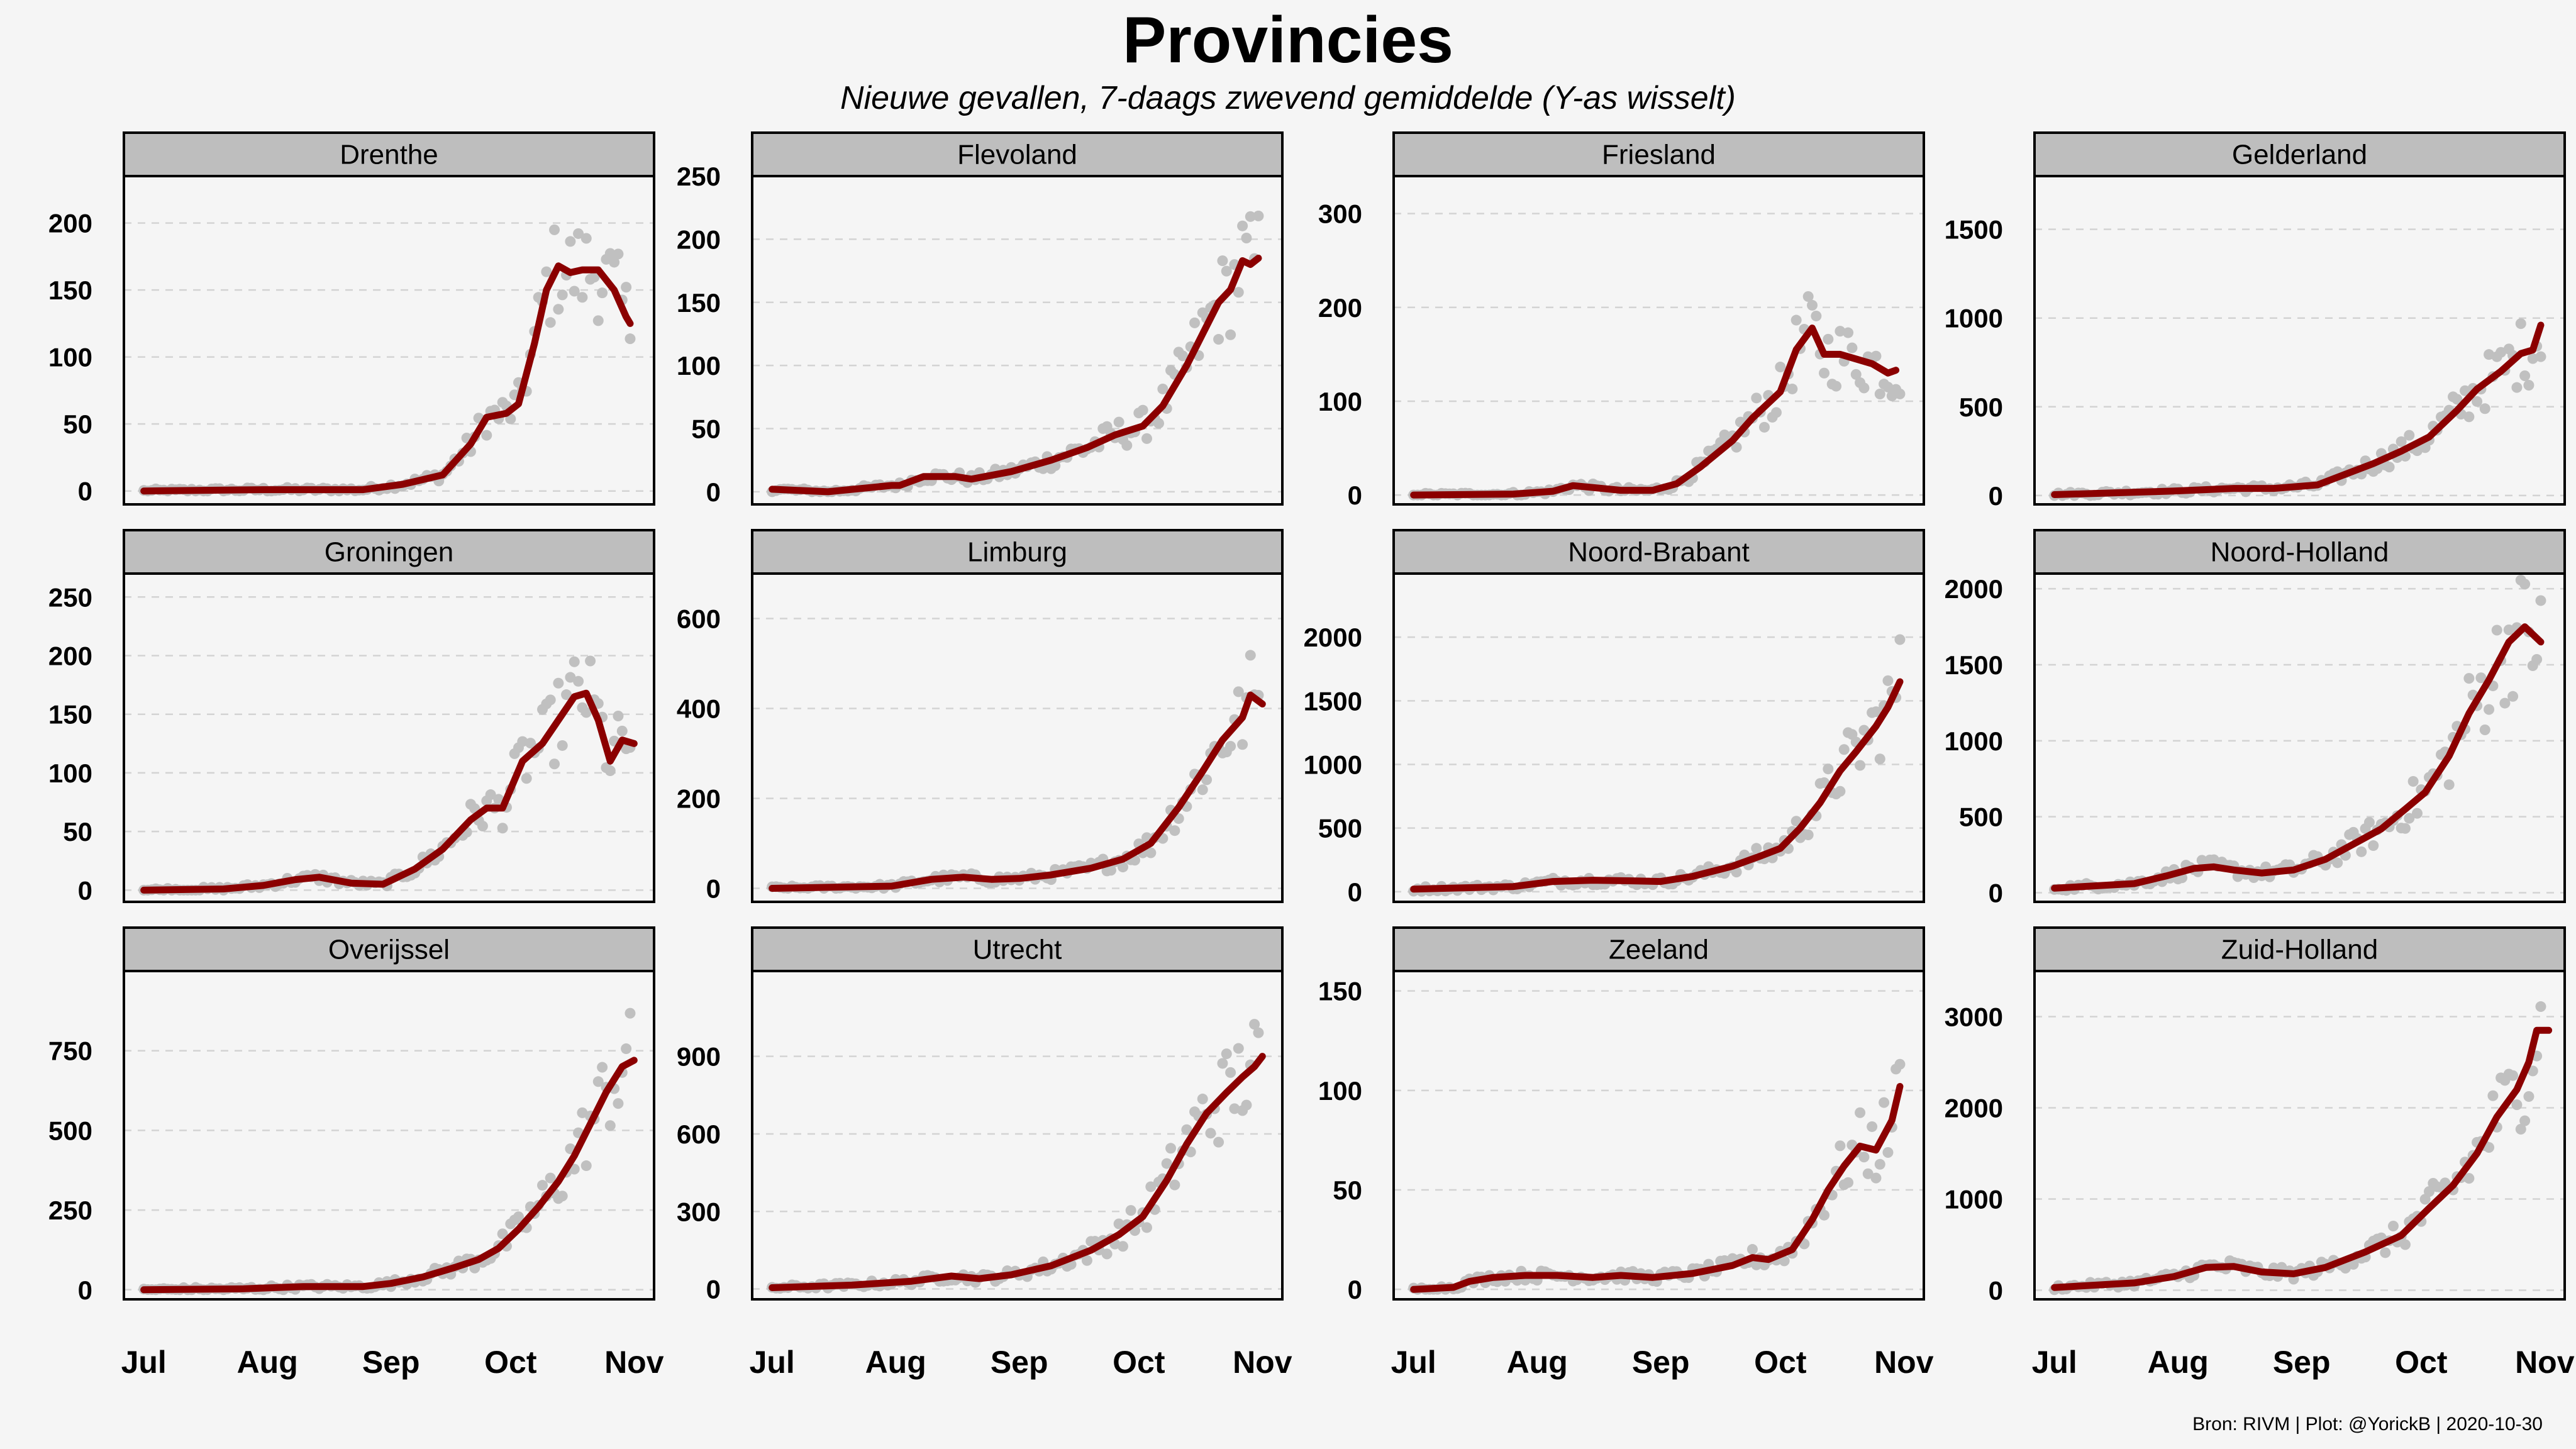 This screenshot has width=2576, height=1449. Describe the element at coordinates (634, 1362) in the screenshot. I see `x-tick-label: Nov` at that location.